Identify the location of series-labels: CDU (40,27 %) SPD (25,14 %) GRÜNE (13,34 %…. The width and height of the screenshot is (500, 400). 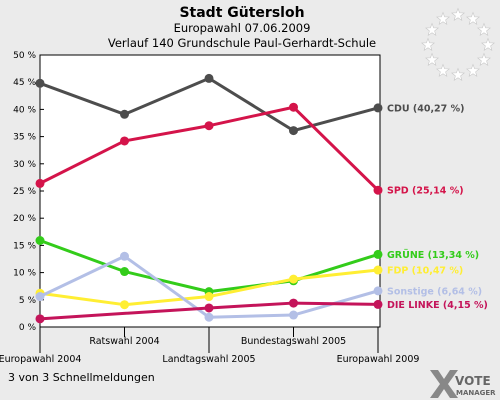
(437, 206).